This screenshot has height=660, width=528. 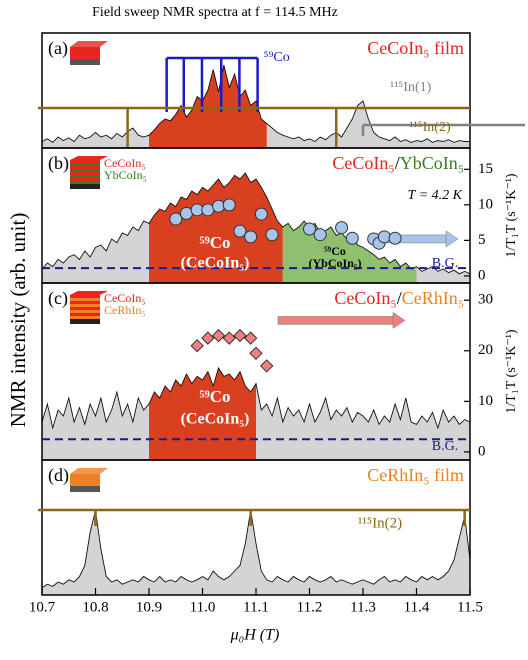 What do you see at coordinates (215, 12) in the screenshot?
I see `figure-title: Field sweep NMR spectra at f = 114.5 MHz` at bounding box center [215, 12].